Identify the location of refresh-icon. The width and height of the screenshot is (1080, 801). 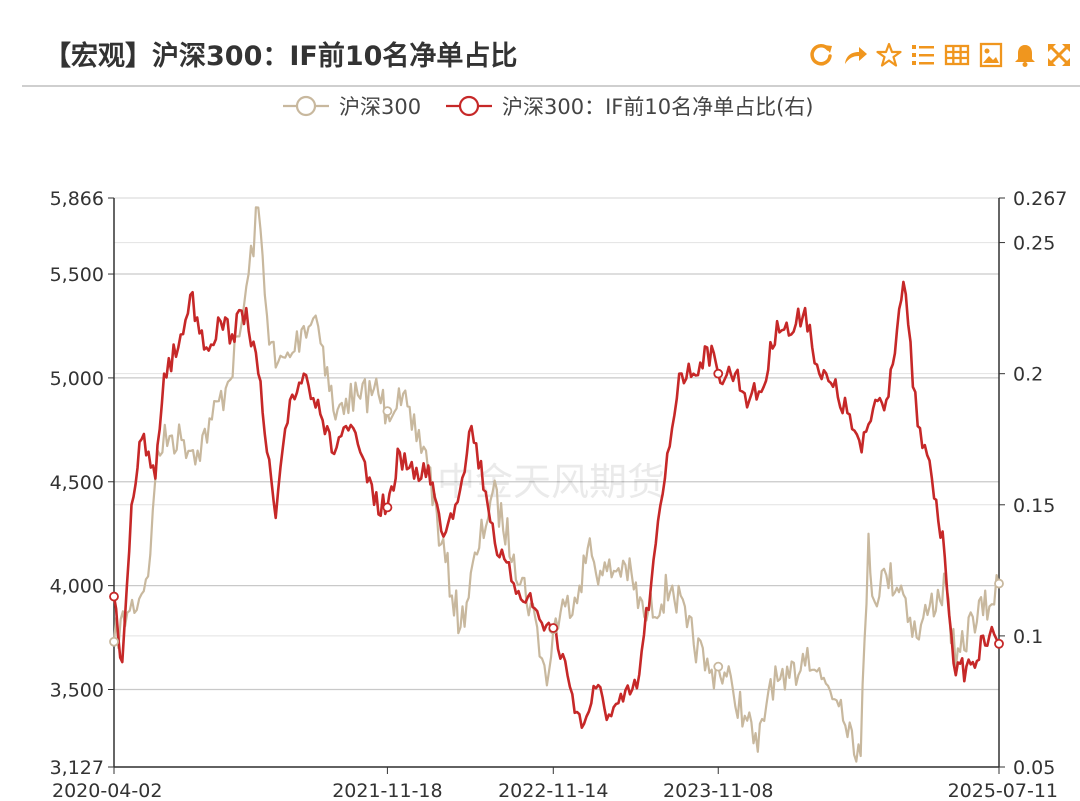
(821, 55).